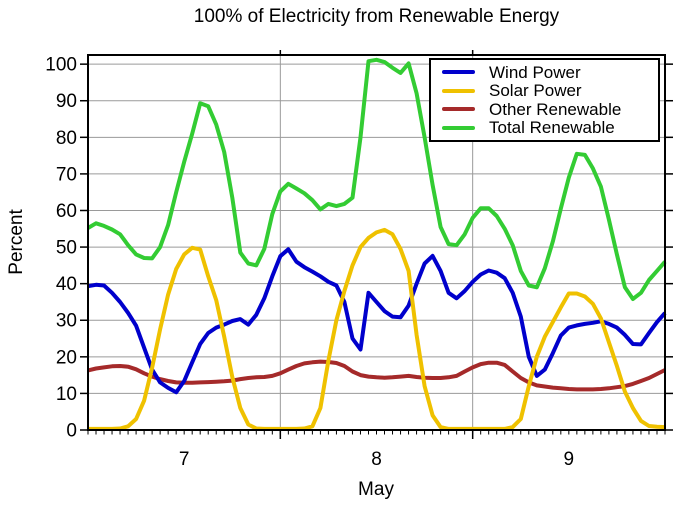 The width and height of the screenshot is (685, 512). I want to click on legend-swatch-other-renewable, so click(458, 109).